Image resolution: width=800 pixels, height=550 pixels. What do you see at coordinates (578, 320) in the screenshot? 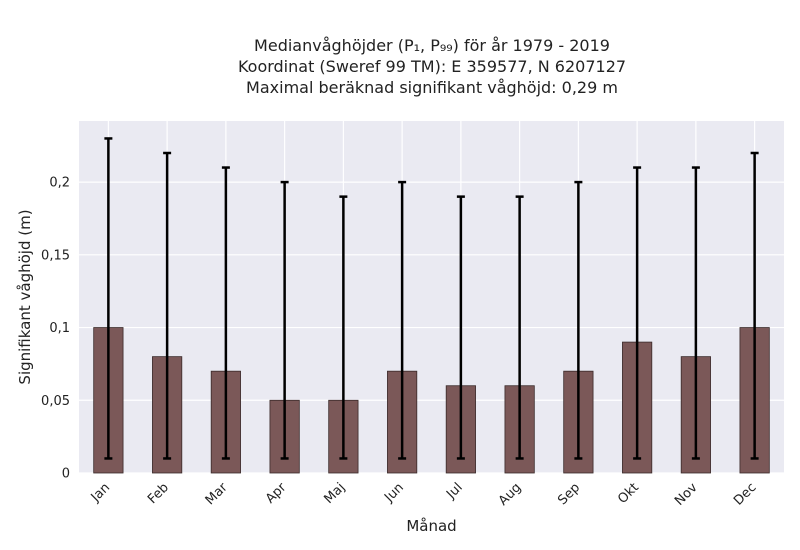
I see `error-bar-sep` at bounding box center [578, 320].